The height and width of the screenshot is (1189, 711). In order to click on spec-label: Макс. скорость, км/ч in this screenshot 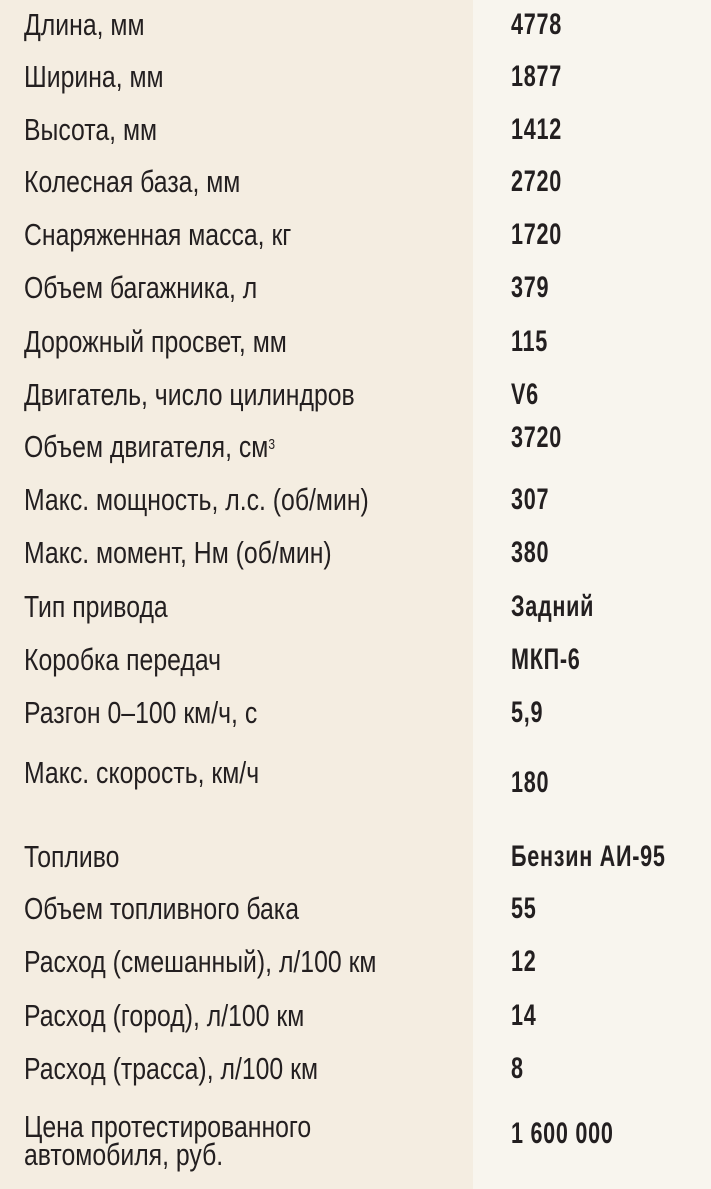, I will do `click(141, 773)`.